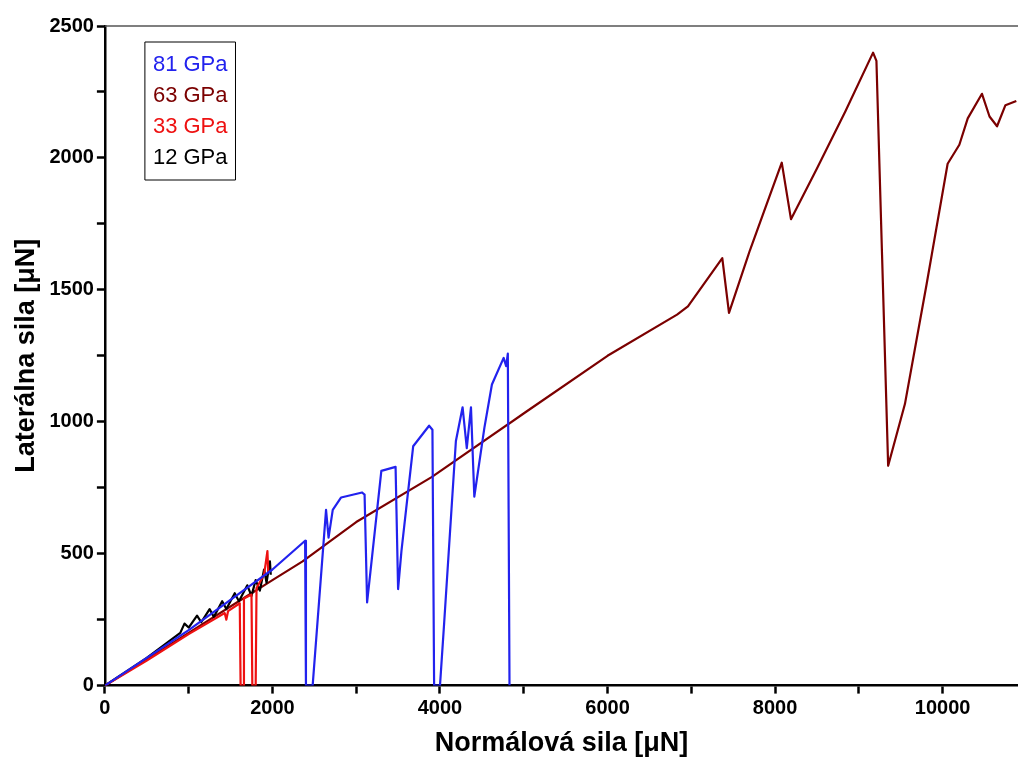  What do you see at coordinates (71, 156) in the screenshot?
I see `y-tick-label: 2000` at bounding box center [71, 156].